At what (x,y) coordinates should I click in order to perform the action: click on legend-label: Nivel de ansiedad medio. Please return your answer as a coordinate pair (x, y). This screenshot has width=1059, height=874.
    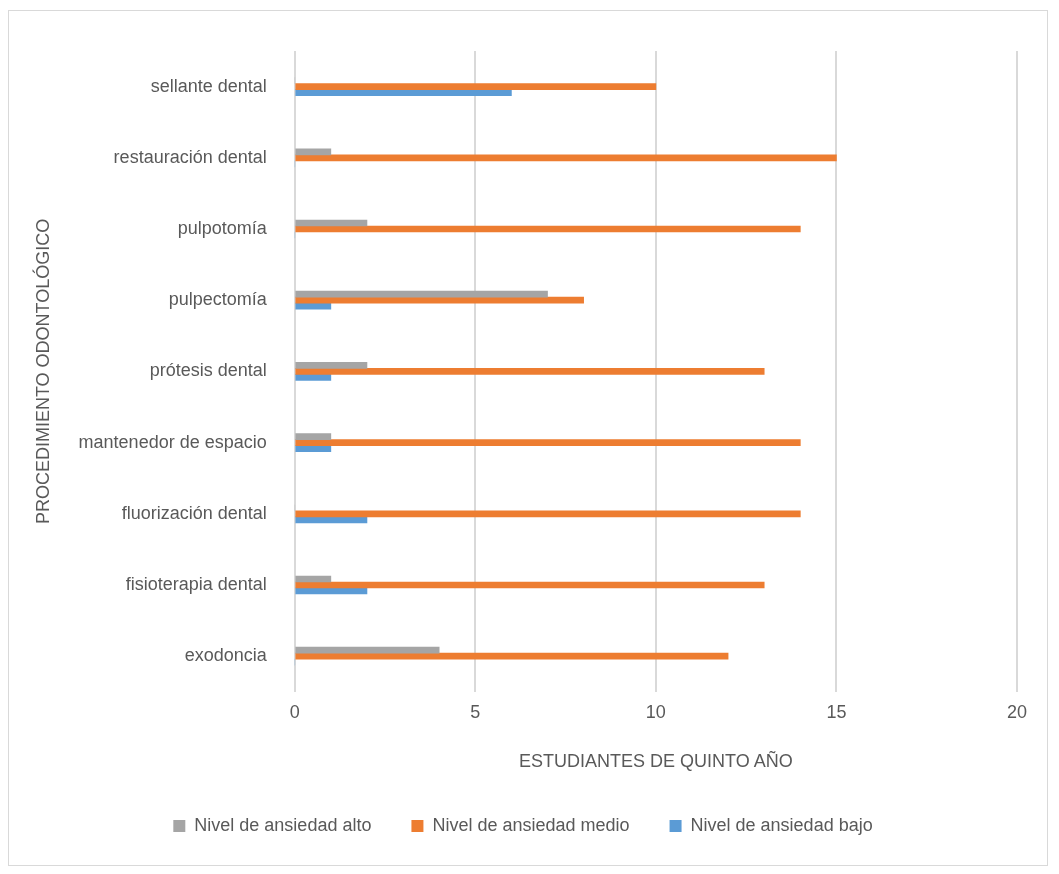
    Looking at the image, I should click on (531, 824).